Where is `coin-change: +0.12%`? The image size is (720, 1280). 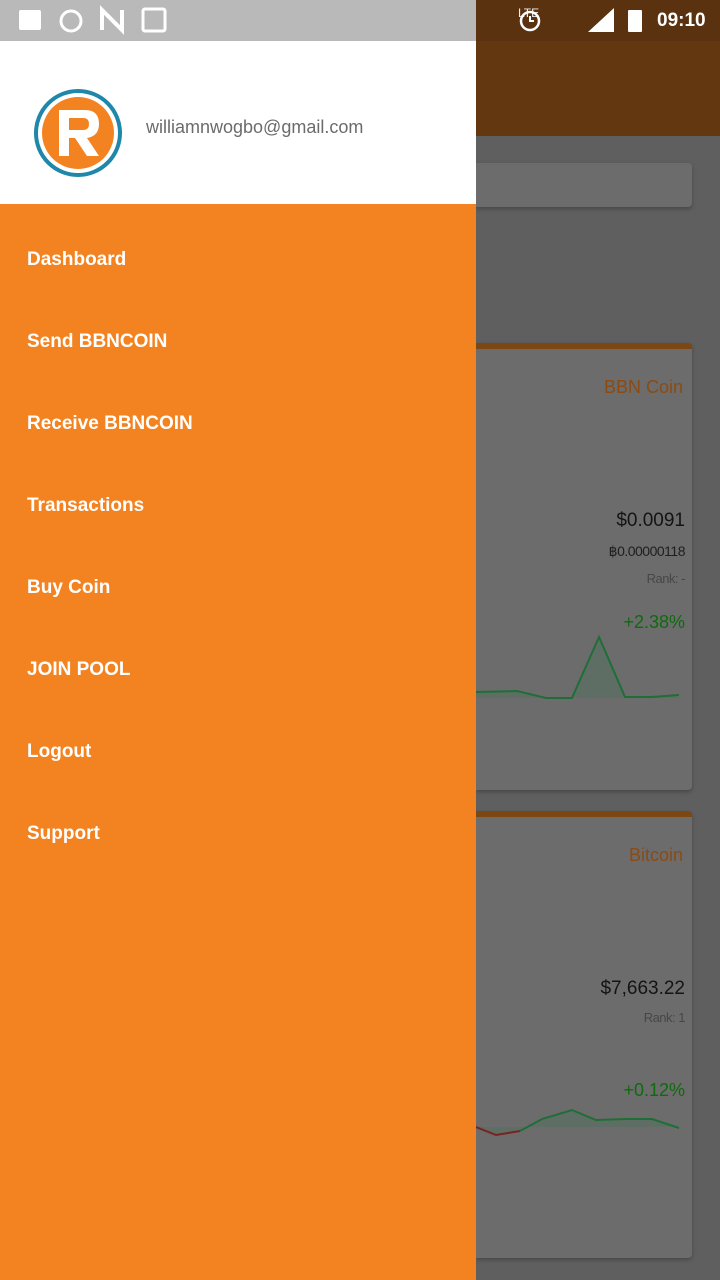 coin-change: +0.12% is located at coordinates (654, 1090).